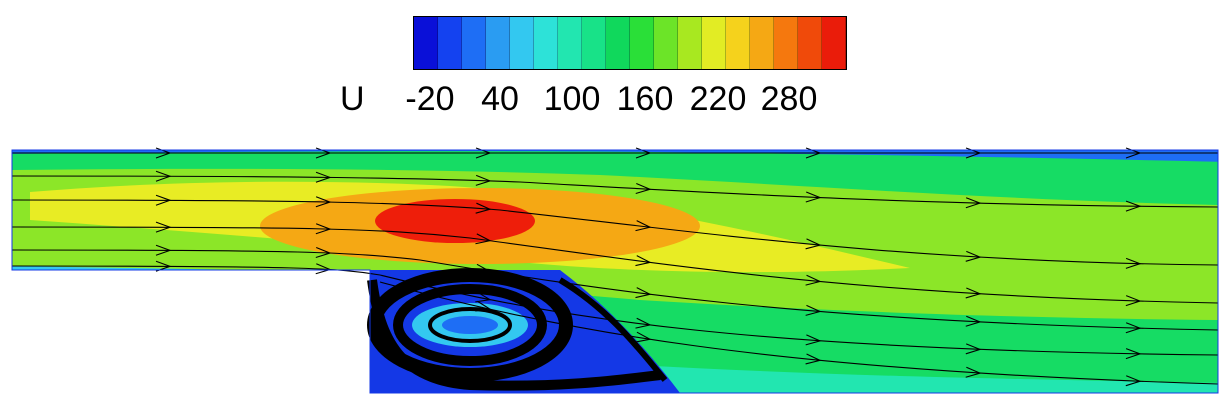  What do you see at coordinates (789, 99) in the screenshot?
I see `colorbar-tick-label: 280` at bounding box center [789, 99].